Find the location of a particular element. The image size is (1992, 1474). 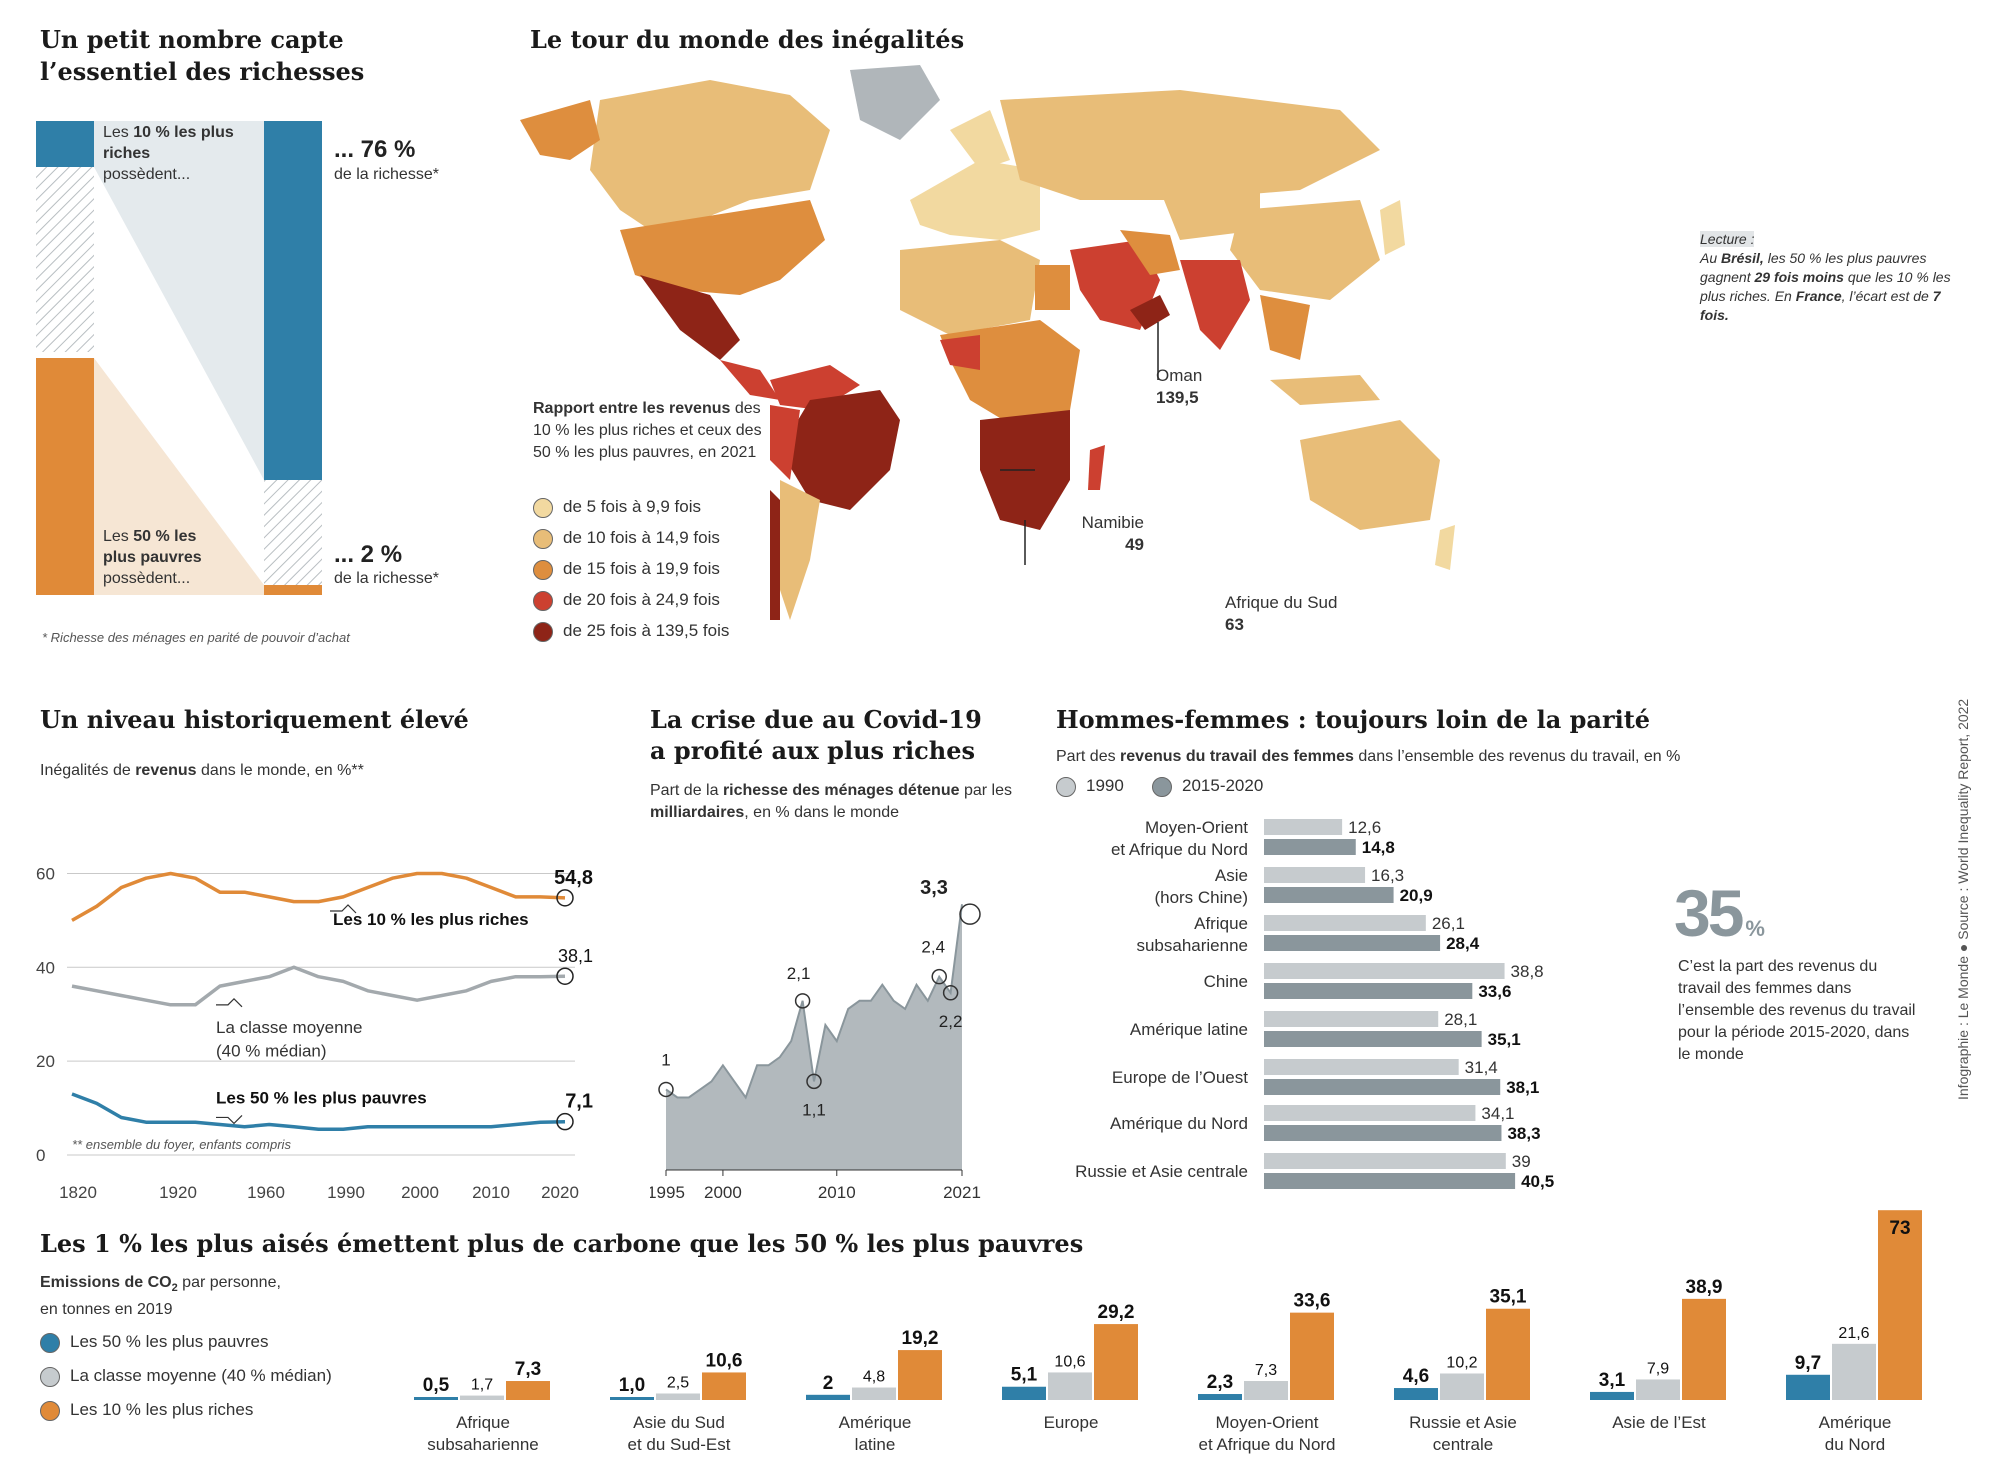

map-north-africa is located at coordinates (970, 287).